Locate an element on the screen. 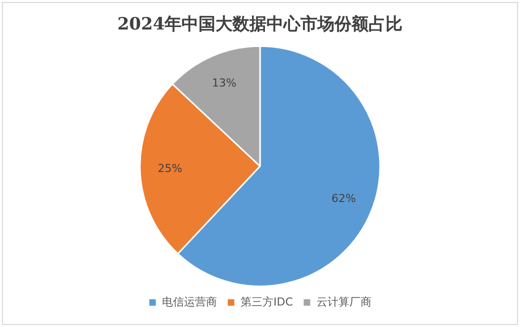 The height and width of the screenshot is (327, 520). data-label: 25% is located at coordinates (170, 168).